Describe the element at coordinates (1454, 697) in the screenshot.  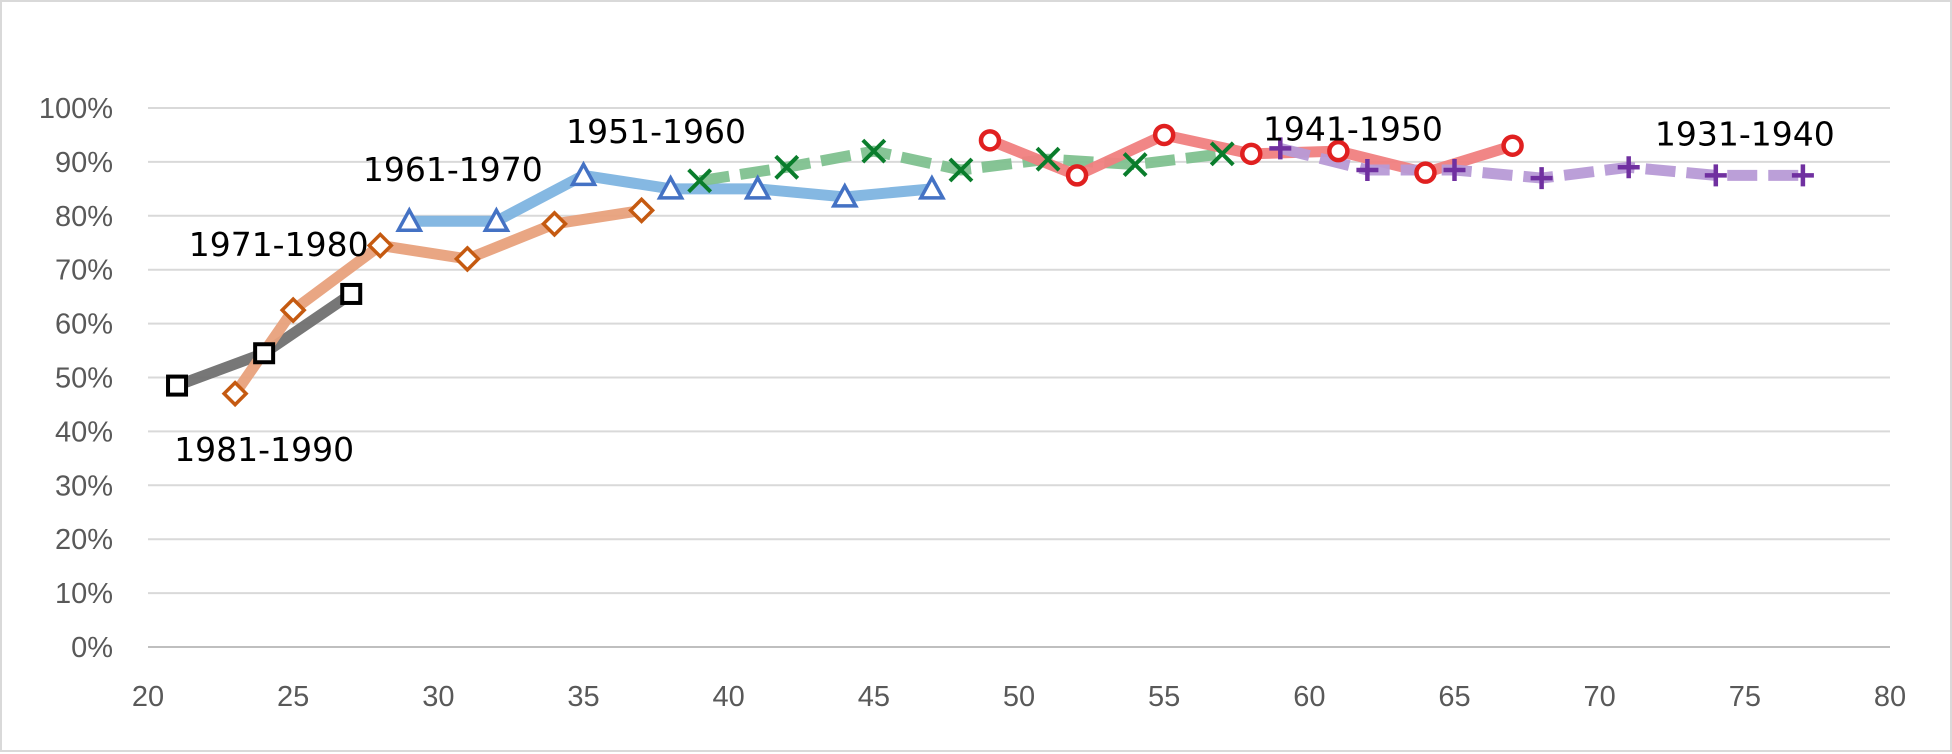
I see `x-tick-label: 65` at that location.